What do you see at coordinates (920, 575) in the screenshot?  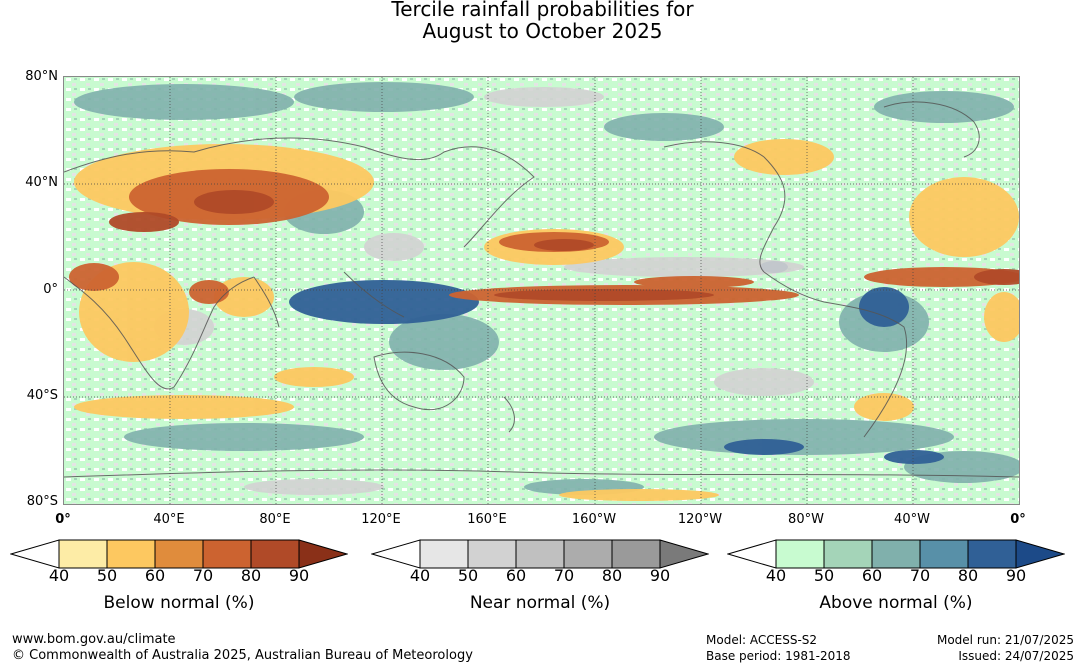 I see `above-normal-tick-label: 70` at bounding box center [920, 575].